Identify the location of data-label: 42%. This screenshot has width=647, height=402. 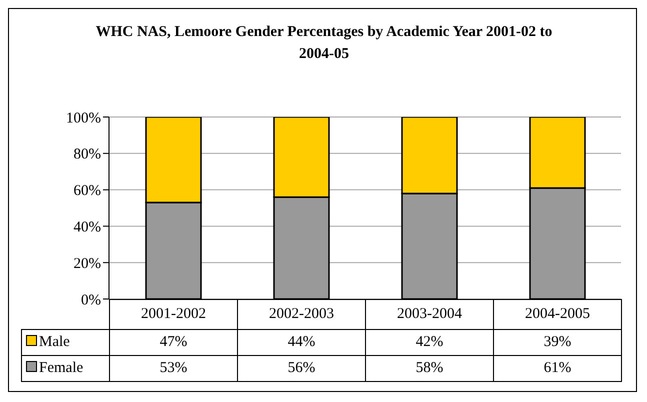
(430, 343).